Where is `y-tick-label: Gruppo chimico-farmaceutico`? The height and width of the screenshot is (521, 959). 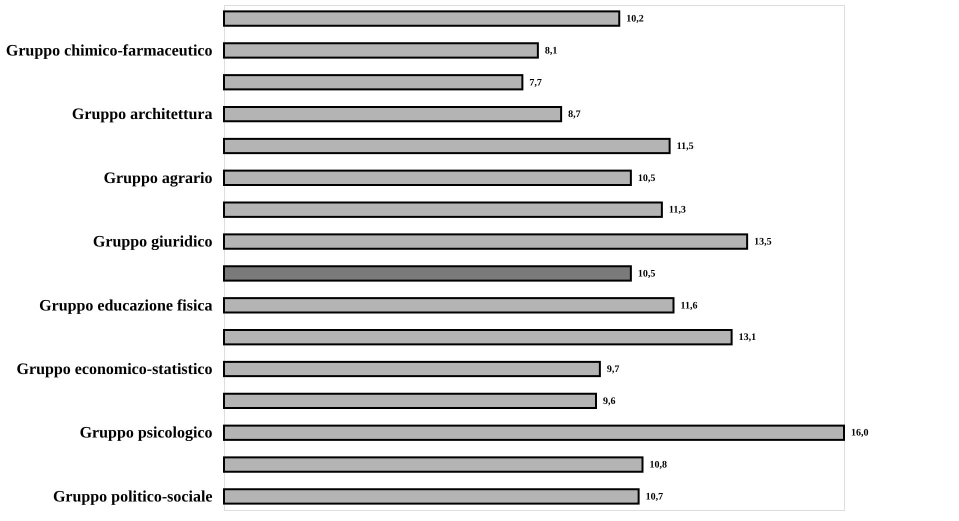 y-tick-label: Gruppo chimico-farmaceutico is located at coordinates (109, 51).